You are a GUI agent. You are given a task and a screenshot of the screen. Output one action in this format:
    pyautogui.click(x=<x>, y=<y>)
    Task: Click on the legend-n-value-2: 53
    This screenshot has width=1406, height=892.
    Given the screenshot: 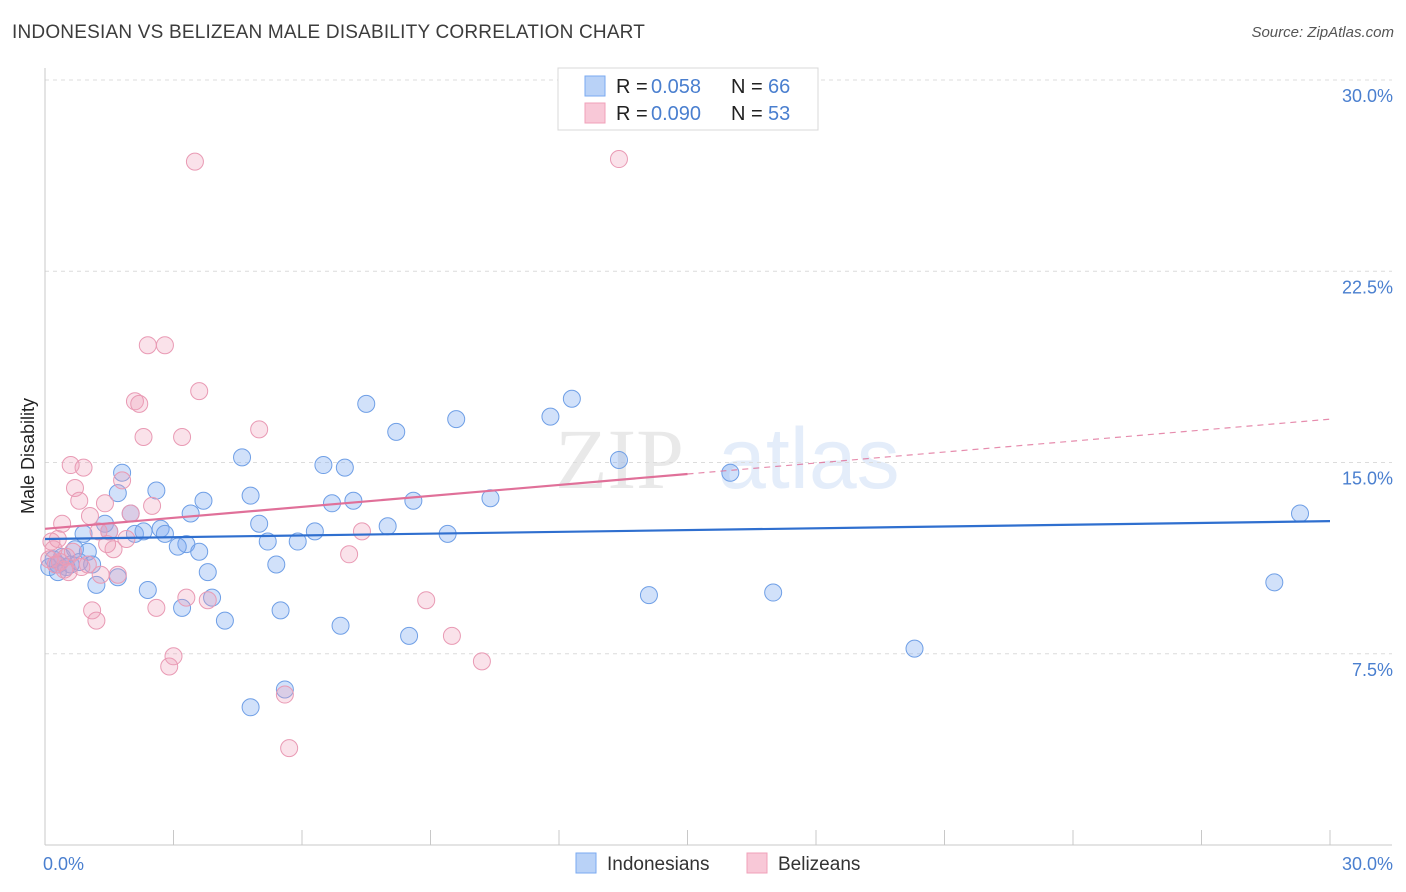 What is the action you would take?
    pyautogui.click(x=779, y=114)
    